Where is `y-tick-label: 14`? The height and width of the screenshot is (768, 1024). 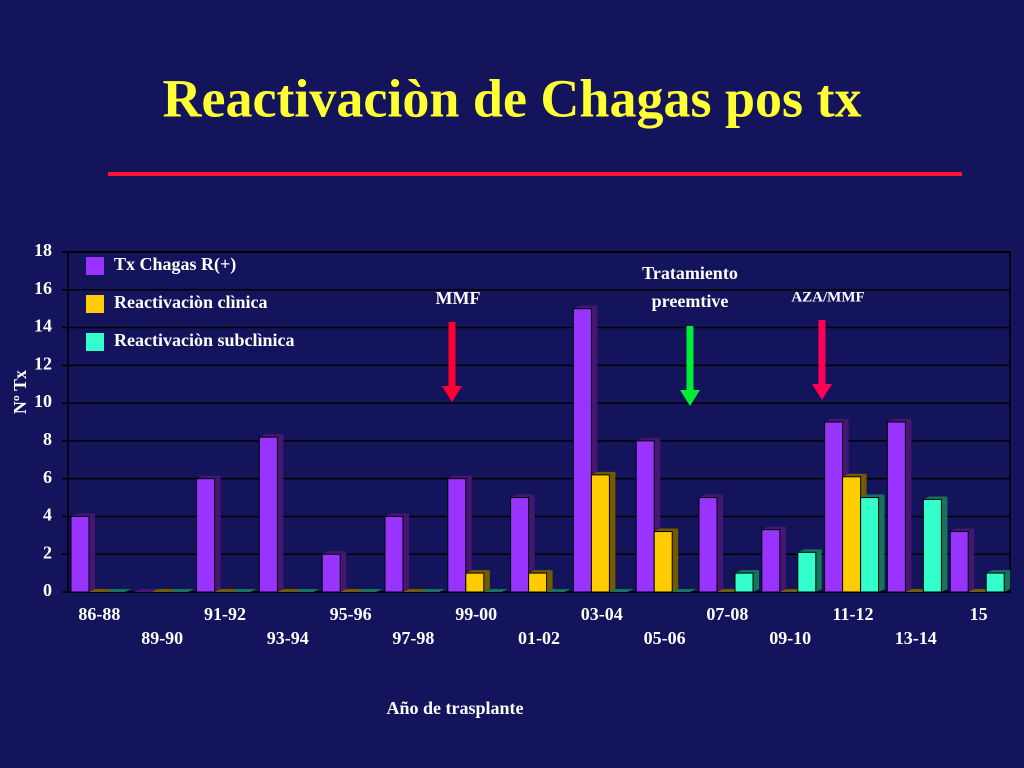 y-tick-label: 14 is located at coordinates (43, 326).